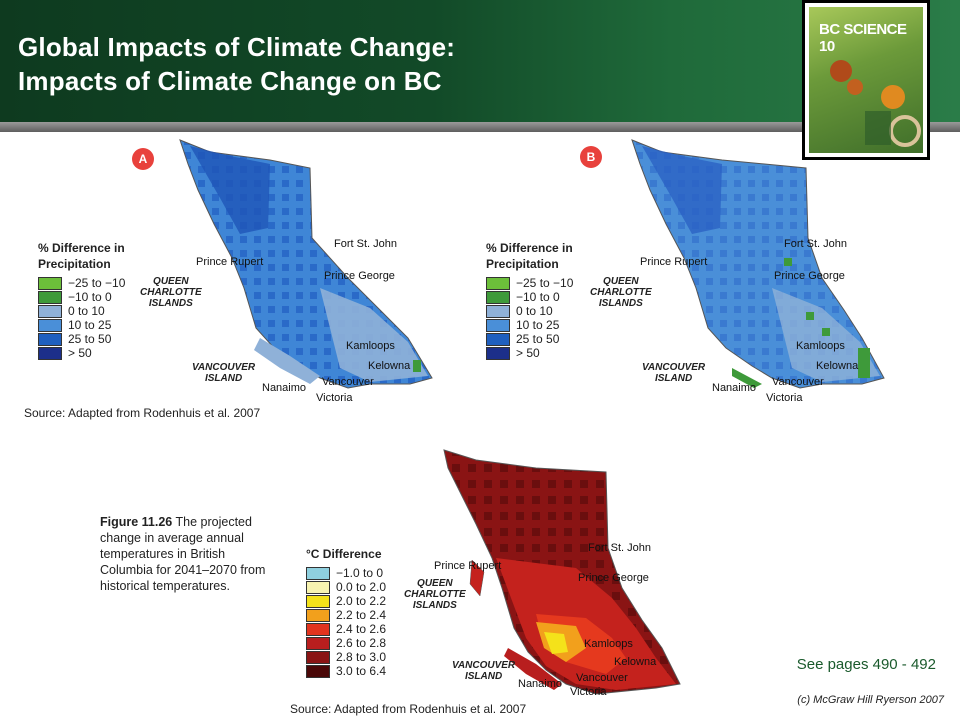 The height and width of the screenshot is (720, 960). I want to click on temp-legend-label: 2.4 to 2.6, so click(361, 629).